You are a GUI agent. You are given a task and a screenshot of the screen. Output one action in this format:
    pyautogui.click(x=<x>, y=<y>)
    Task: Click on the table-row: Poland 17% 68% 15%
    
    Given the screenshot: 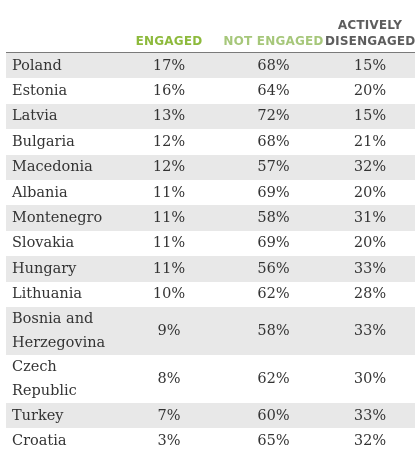 What is the action you would take?
    pyautogui.click(x=210, y=65)
    